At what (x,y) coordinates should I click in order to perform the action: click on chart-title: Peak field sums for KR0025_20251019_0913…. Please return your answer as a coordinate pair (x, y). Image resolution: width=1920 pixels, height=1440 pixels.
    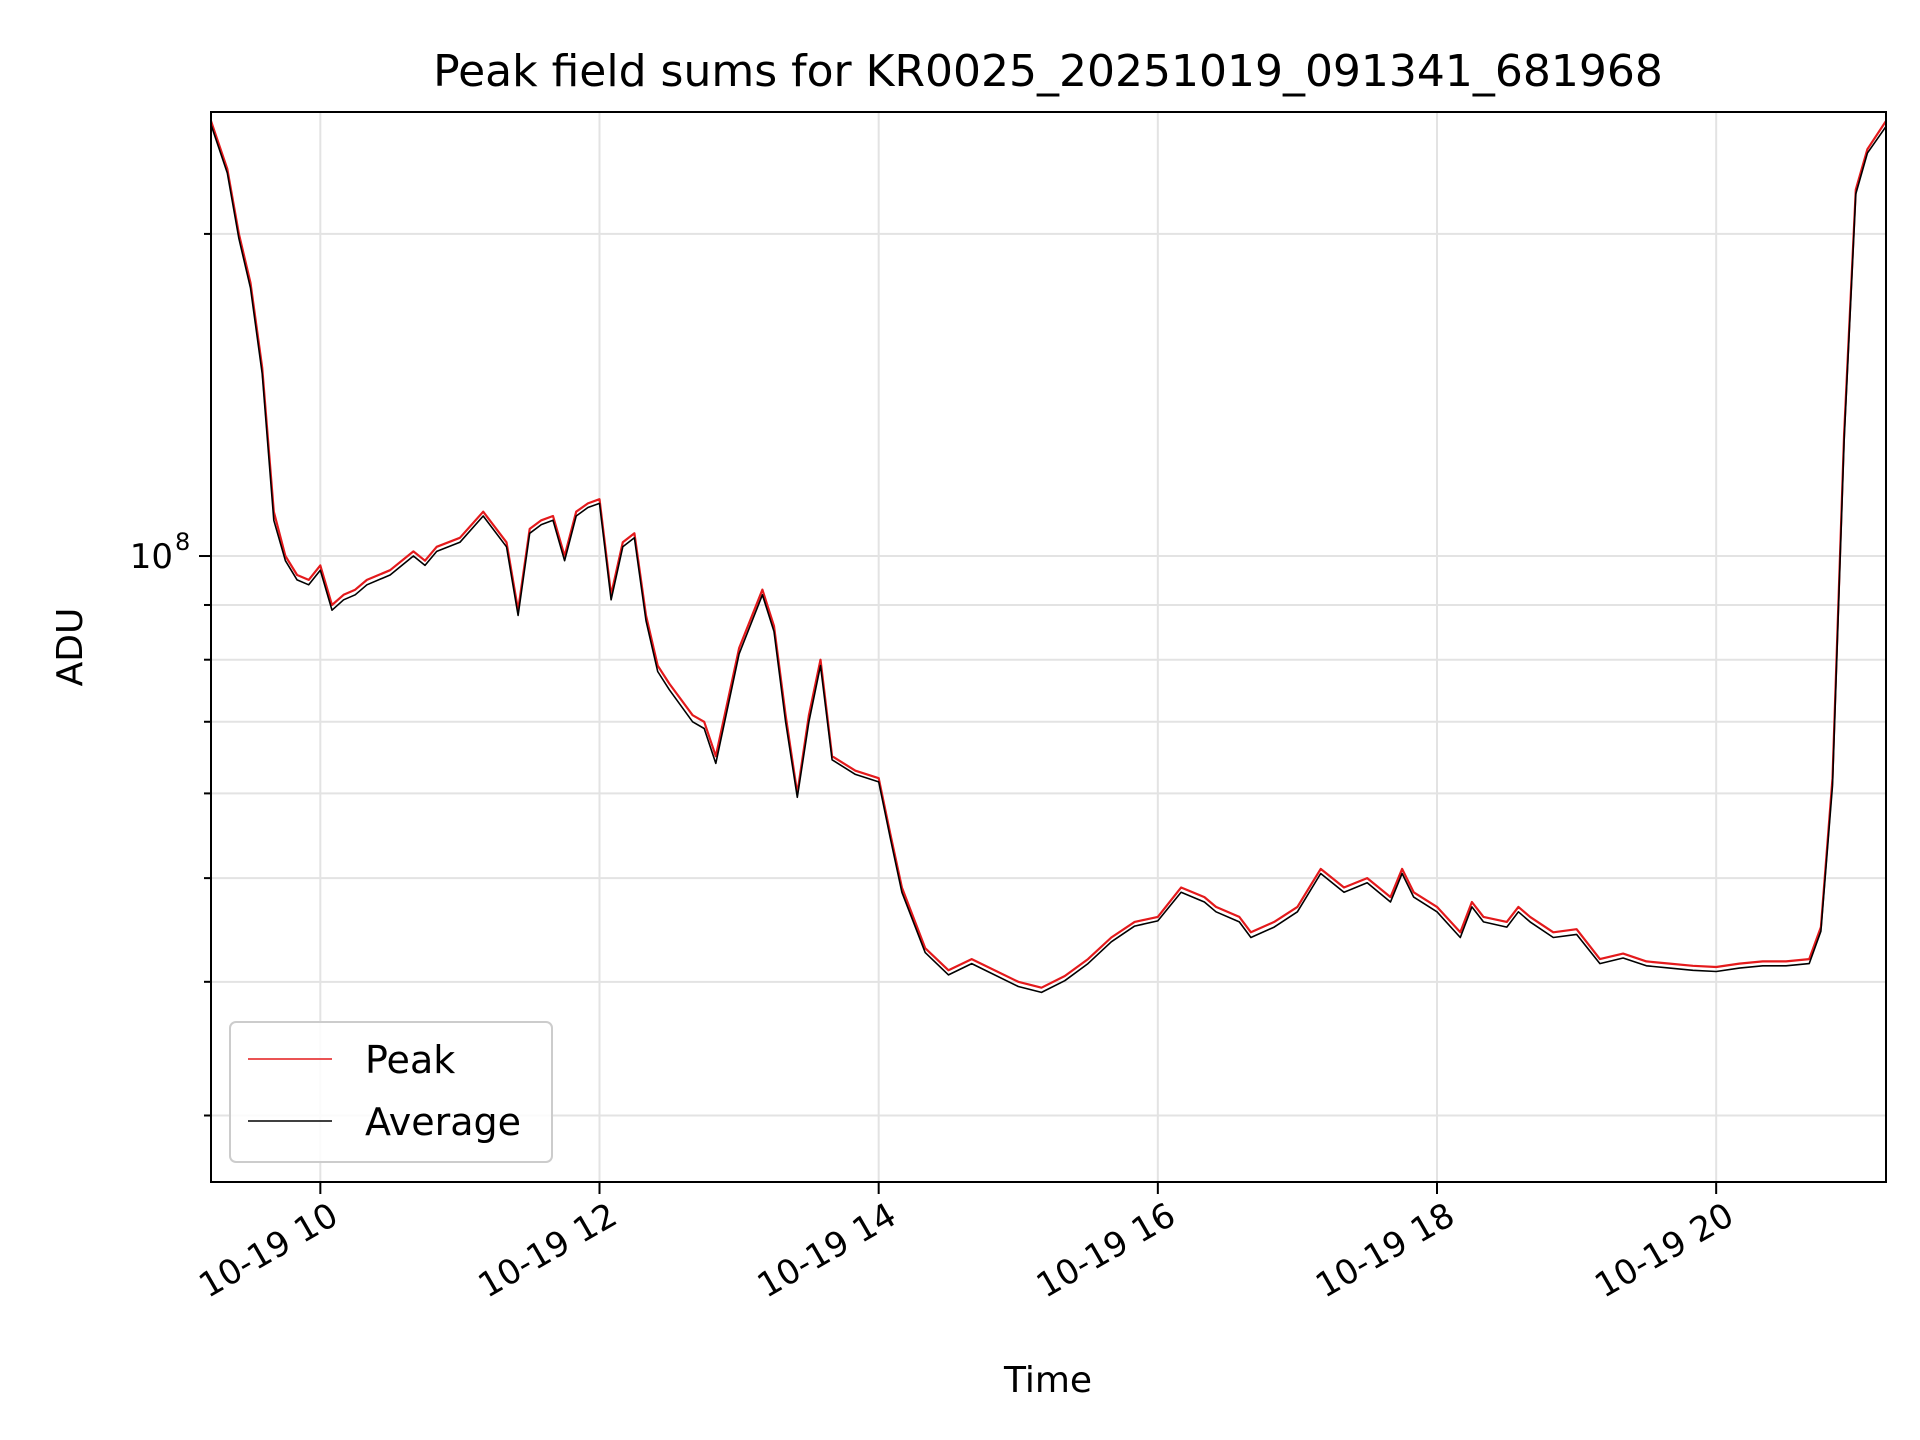
    Looking at the image, I should click on (1048, 71).